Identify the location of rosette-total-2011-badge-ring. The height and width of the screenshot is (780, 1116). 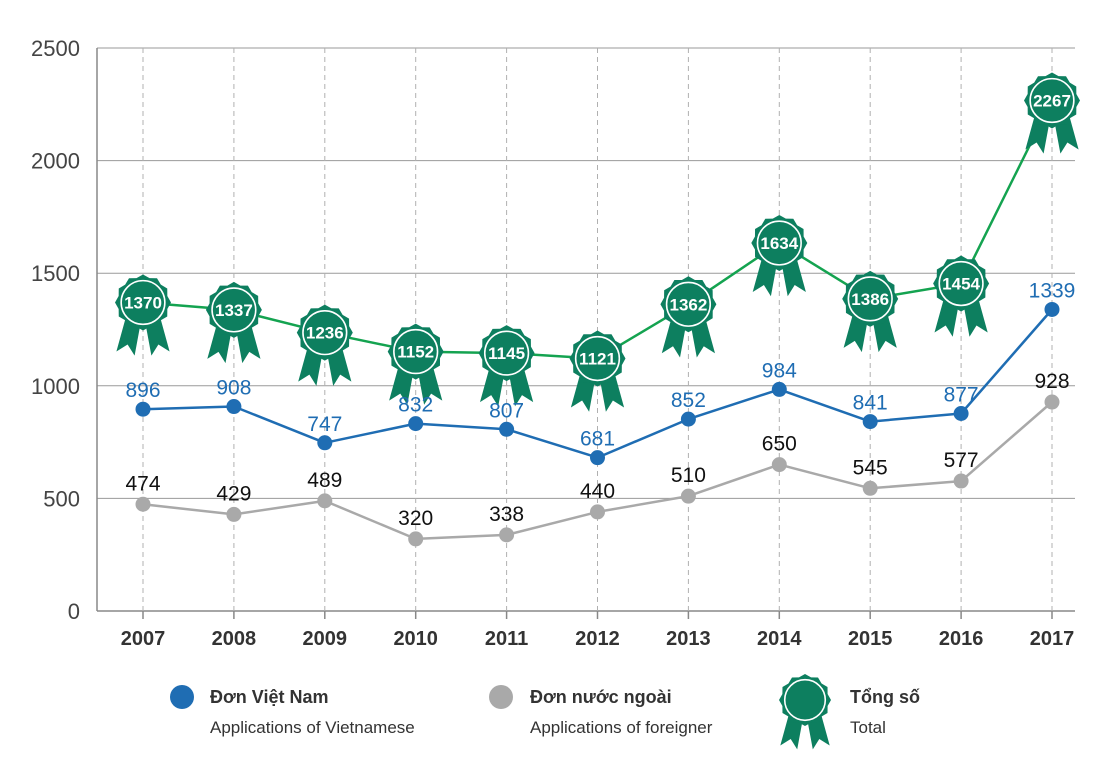
(506, 353).